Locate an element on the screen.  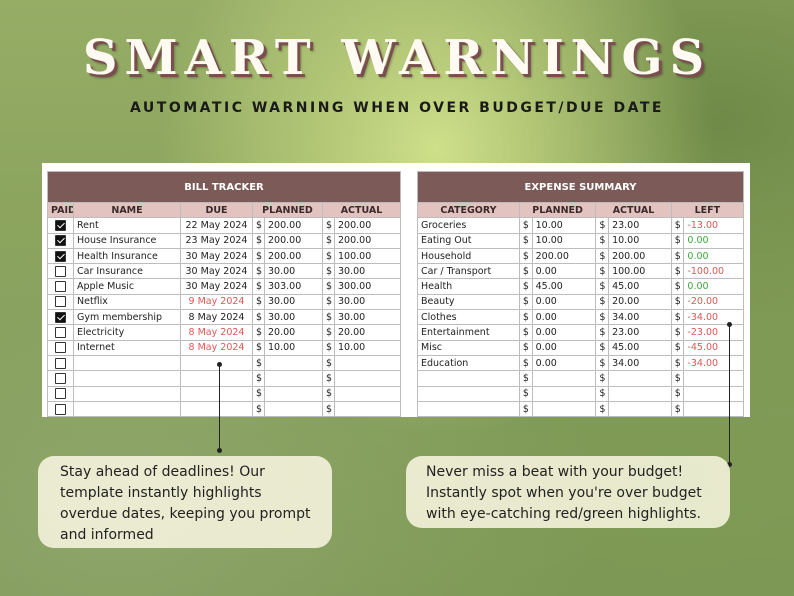
bill-name-cell: Netflix is located at coordinates (127, 302).